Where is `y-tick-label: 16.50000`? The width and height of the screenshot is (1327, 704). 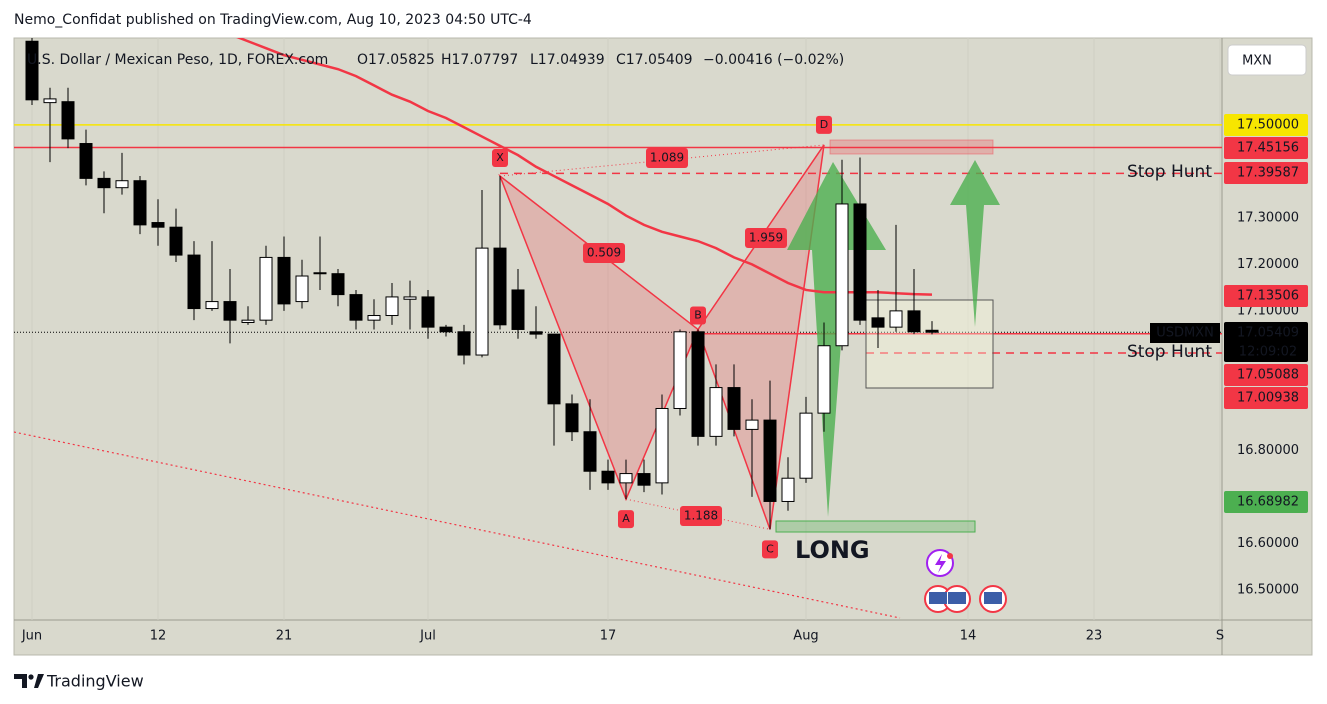
y-tick-label: 16.50000 is located at coordinates (1268, 589).